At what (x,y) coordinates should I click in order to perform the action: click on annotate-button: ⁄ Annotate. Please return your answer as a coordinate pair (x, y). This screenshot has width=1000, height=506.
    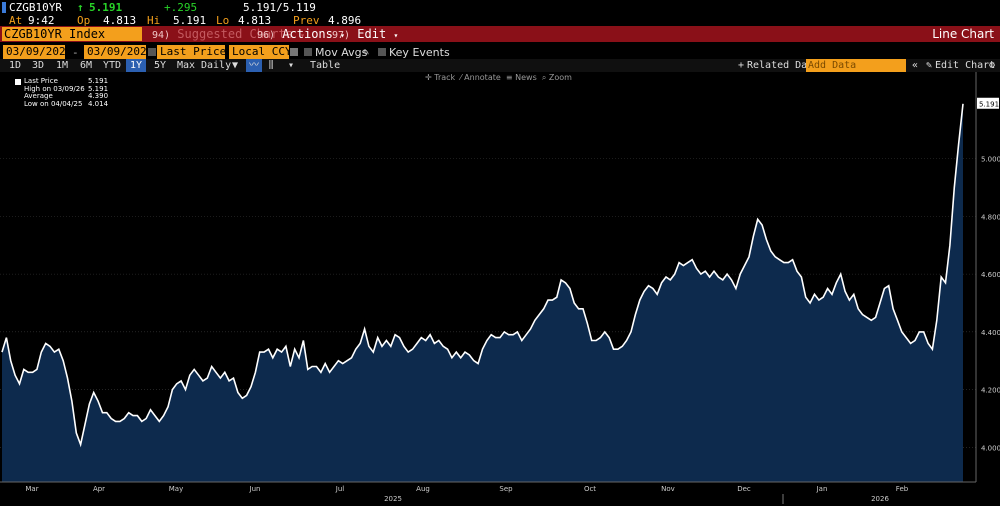
    Looking at the image, I should click on (480, 77).